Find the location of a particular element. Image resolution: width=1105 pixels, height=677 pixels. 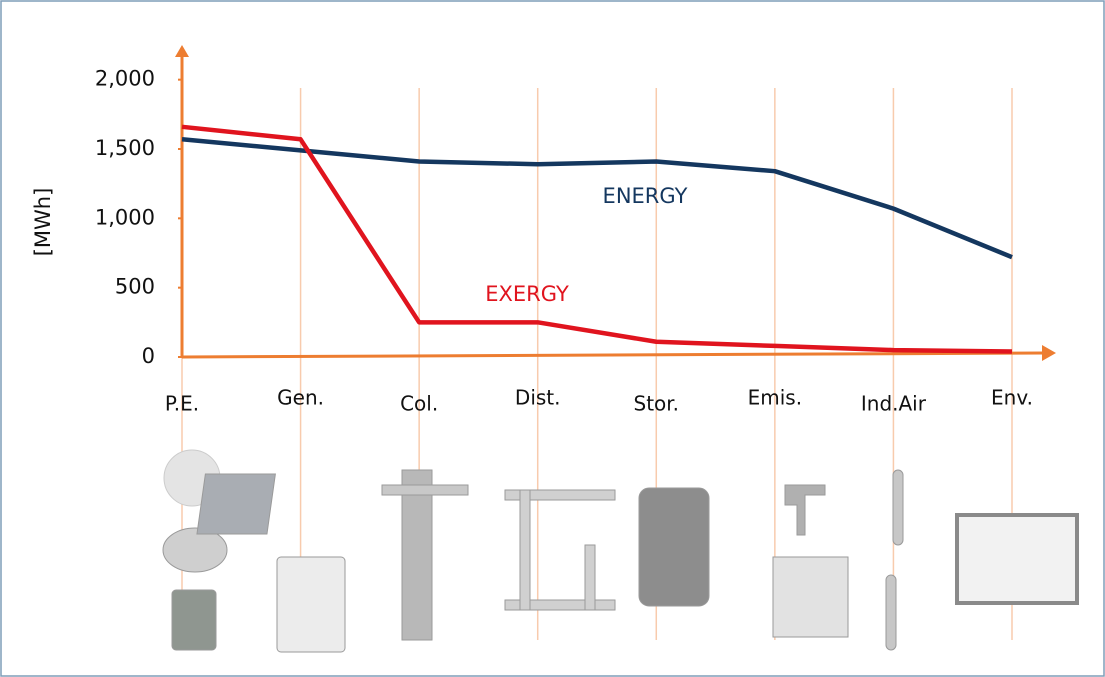

icon-manifold-pipe is located at coordinates (425, 490).